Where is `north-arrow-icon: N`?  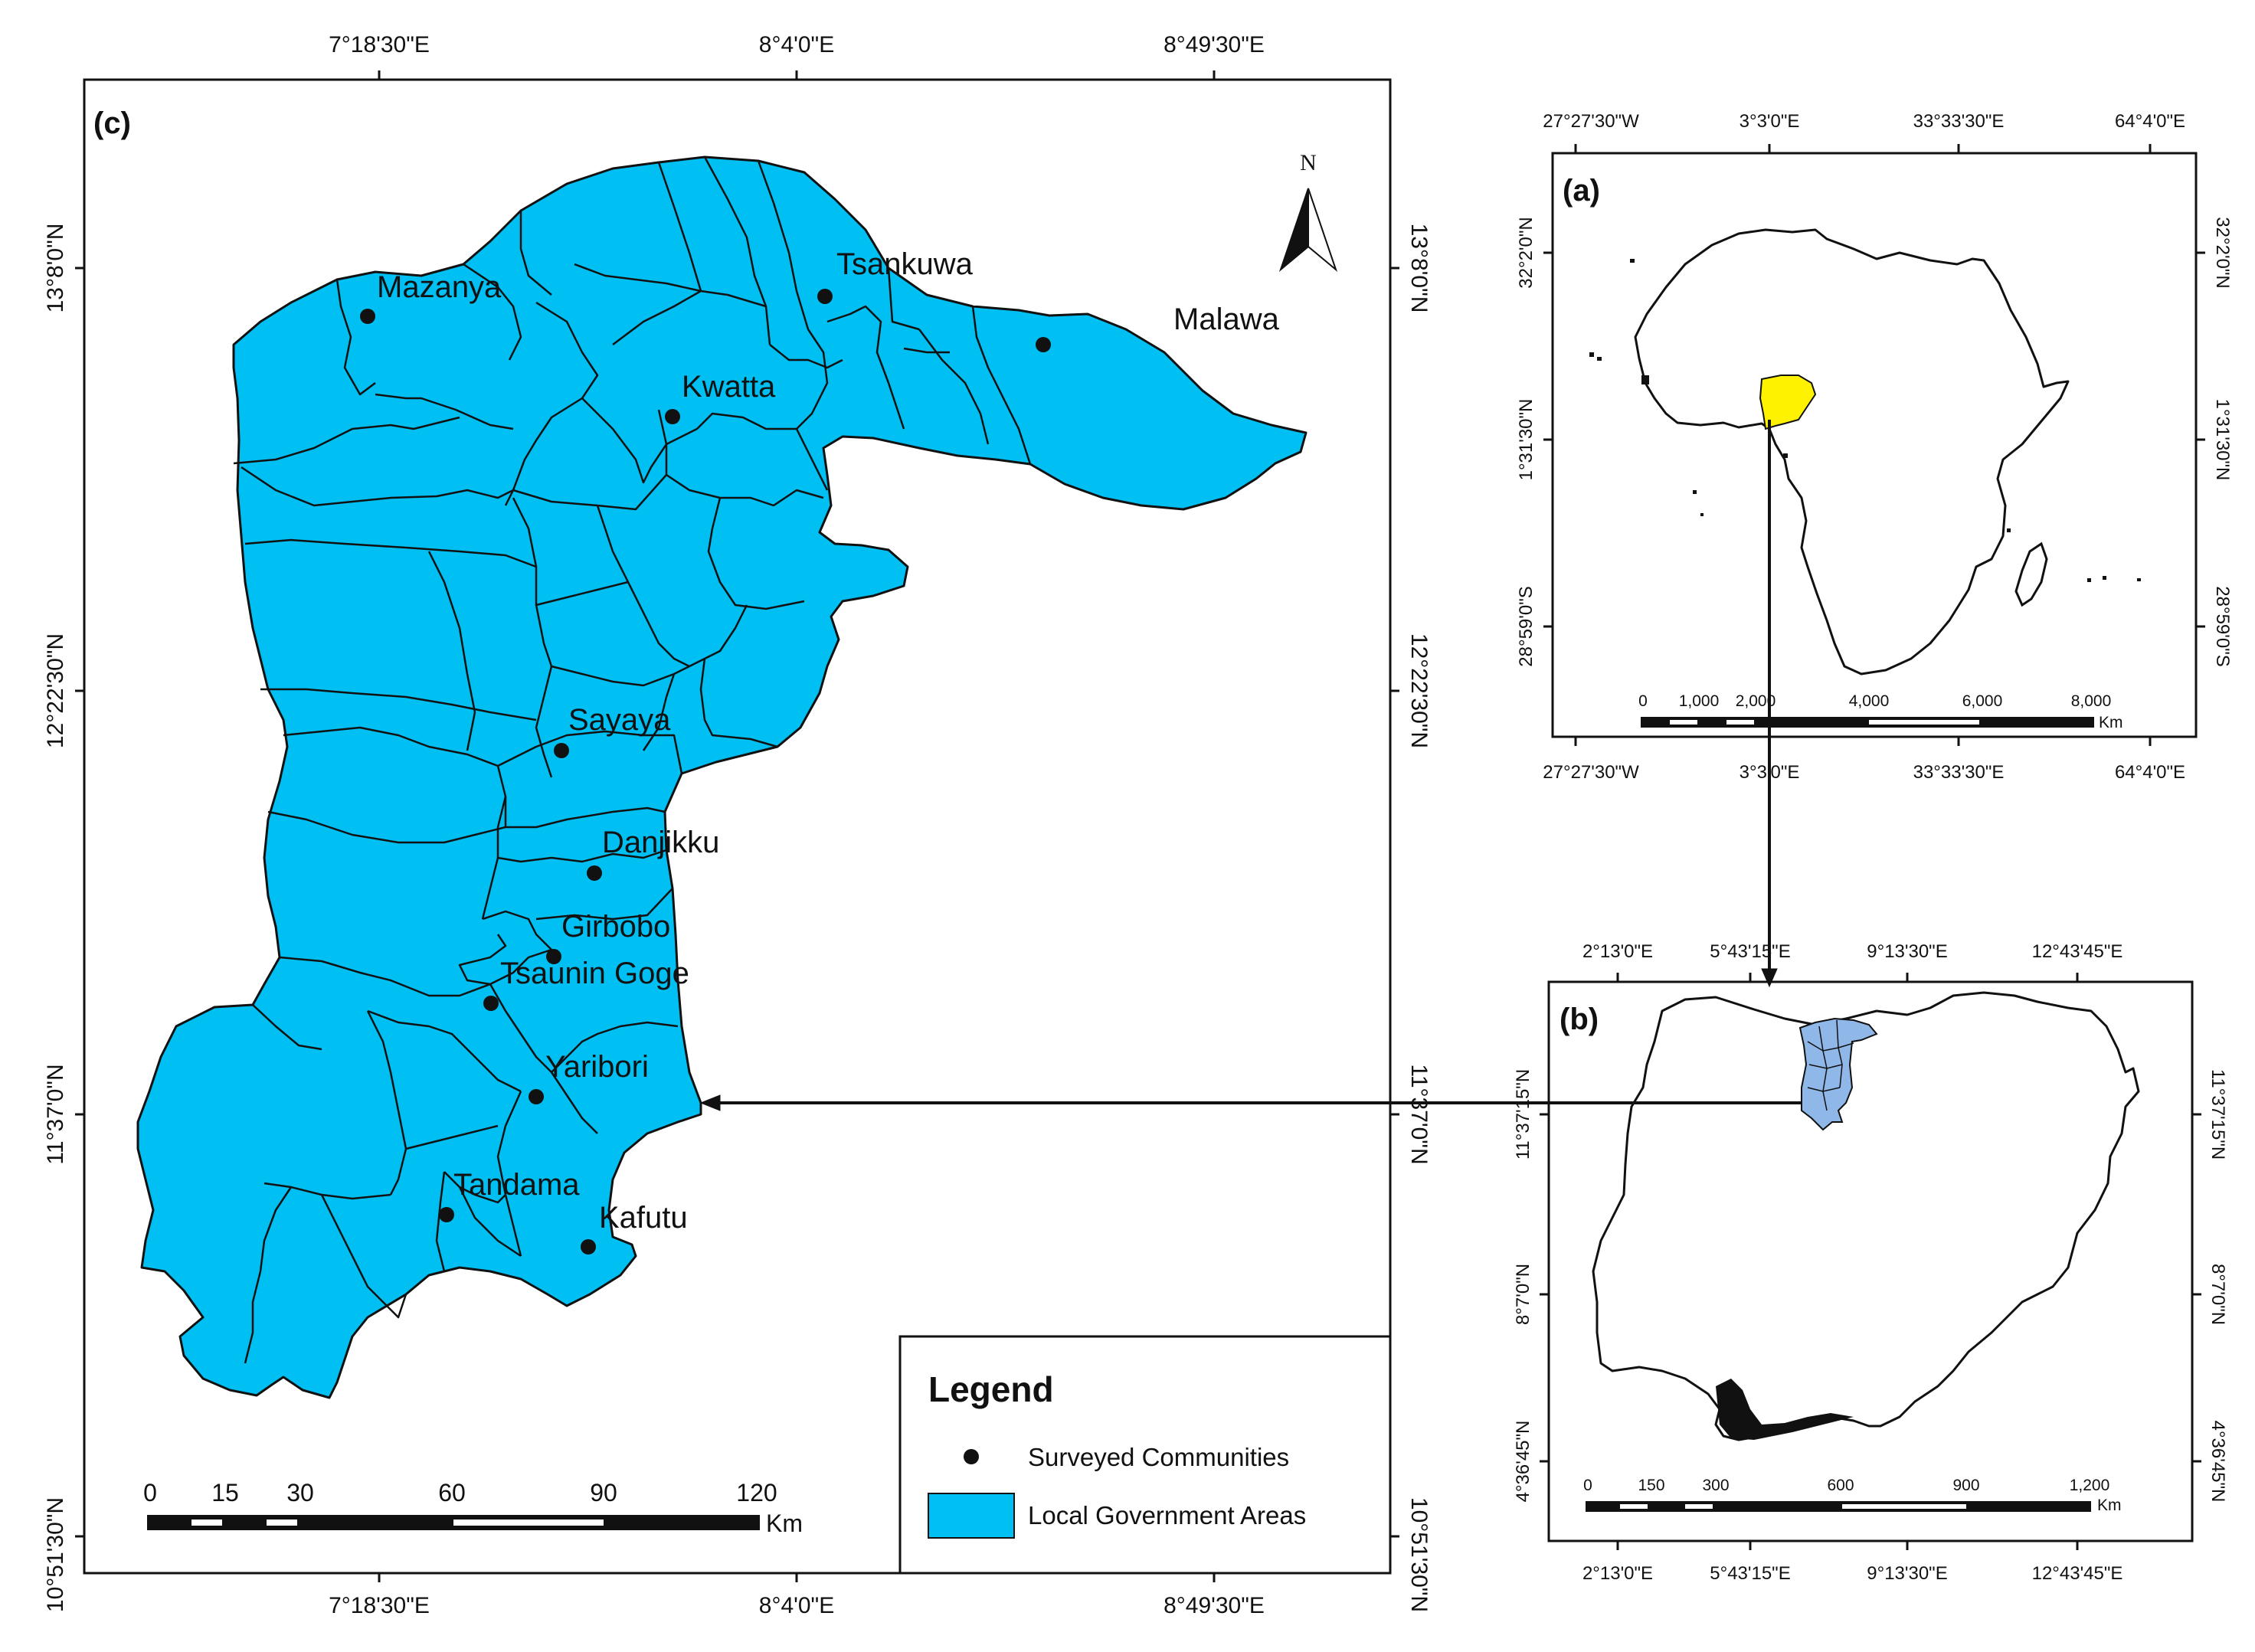
north-arrow-icon: N is located at coordinates (1308, 211).